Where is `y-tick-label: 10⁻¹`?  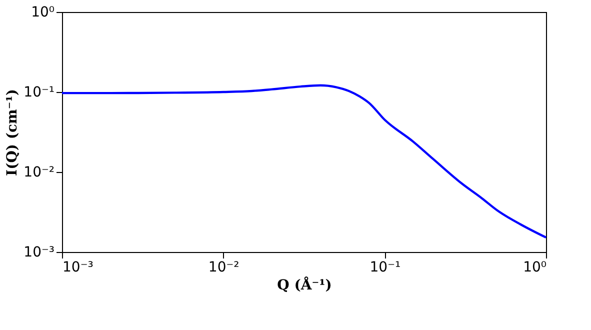
y-tick-label: 10⁻¹ is located at coordinates (39, 92).